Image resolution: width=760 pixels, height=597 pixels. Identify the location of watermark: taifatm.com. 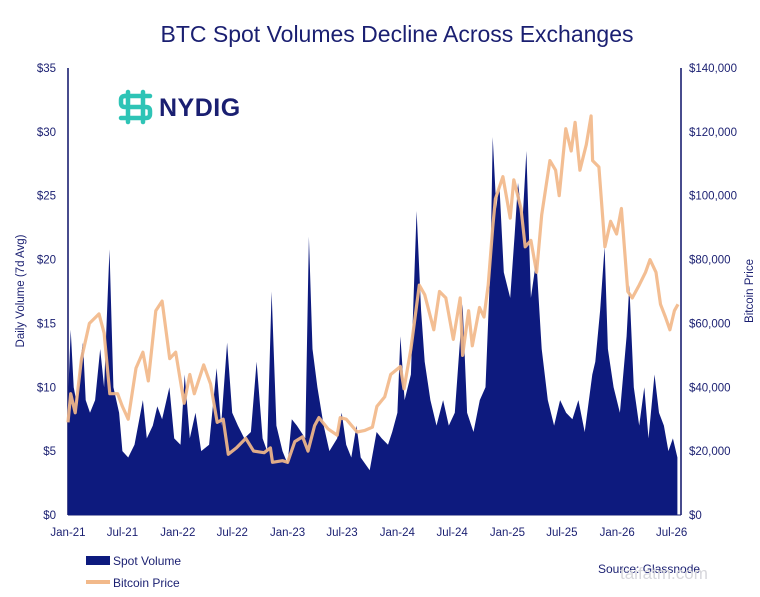
(664, 573).